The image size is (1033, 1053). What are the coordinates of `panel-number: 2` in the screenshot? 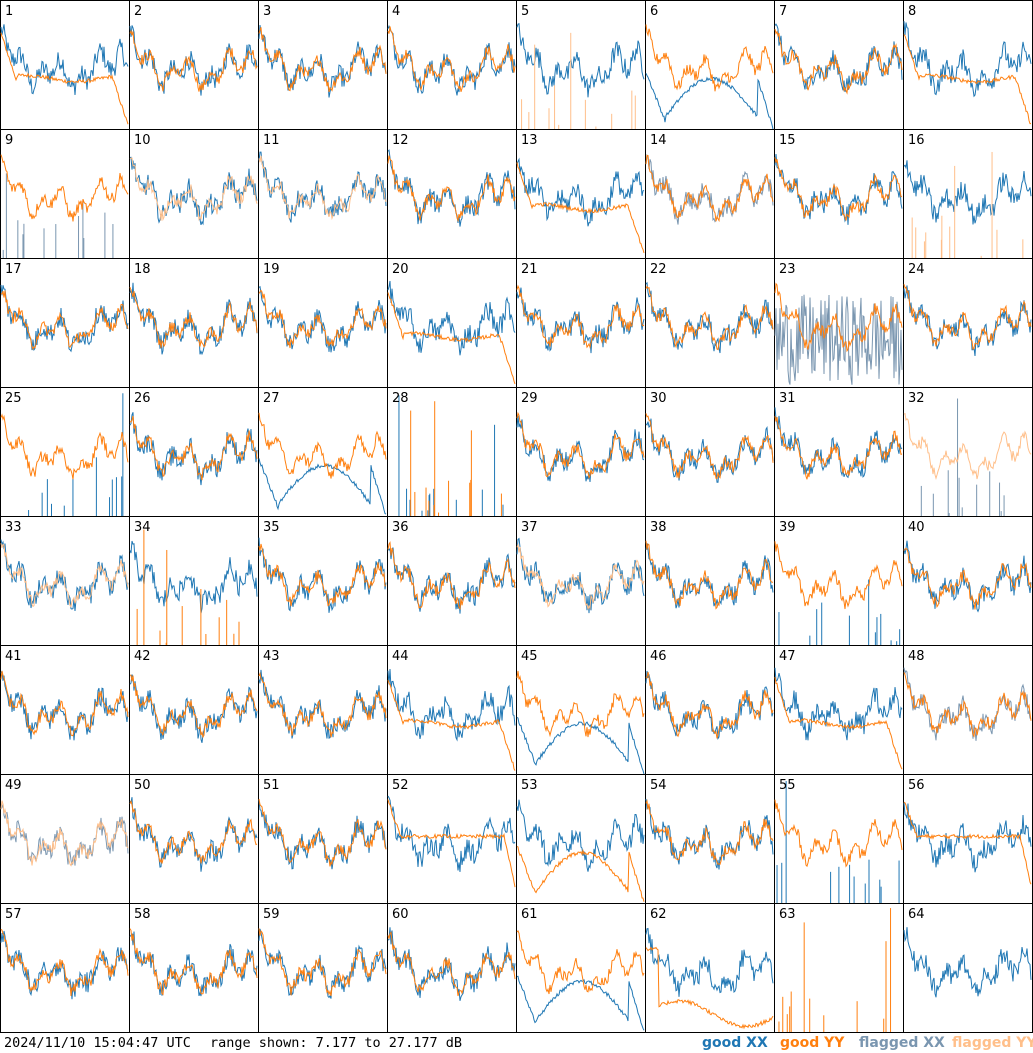 It's located at (138, 11).